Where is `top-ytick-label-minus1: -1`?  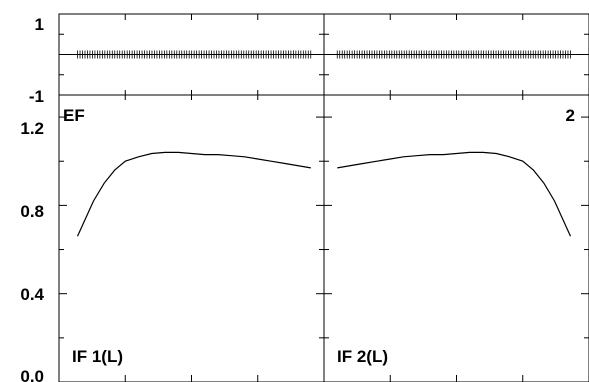
top-ytick-label-minus1: -1 is located at coordinates (36, 96).